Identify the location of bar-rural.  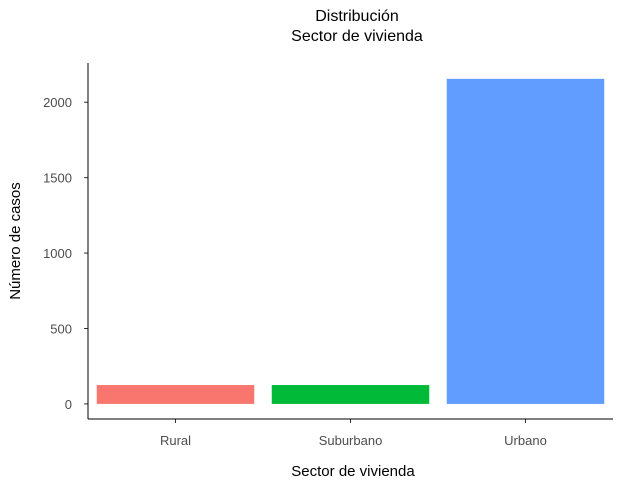
(175, 394).